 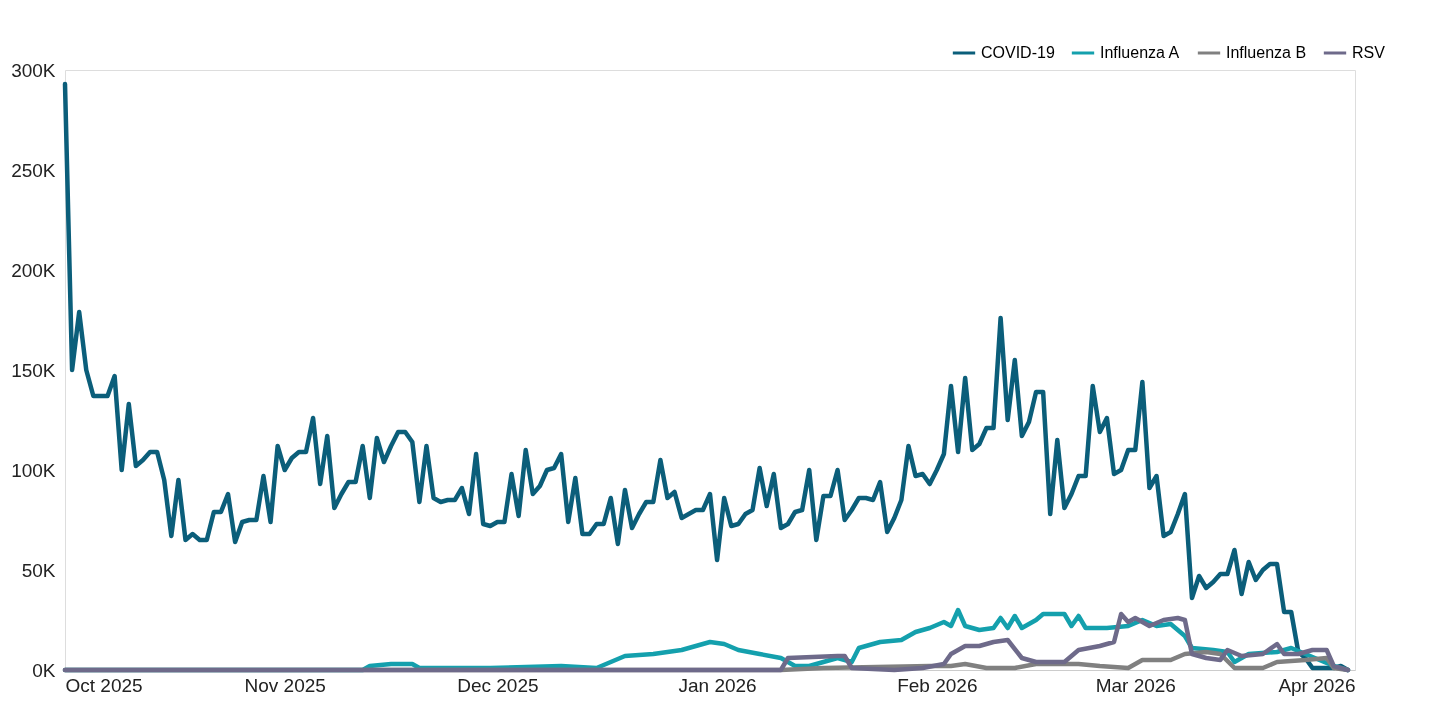 What do you see at coordinates (285, 685) in the screenshot?
I see `x-tick-label: Nov 2025` at bounding box center [285, 685].